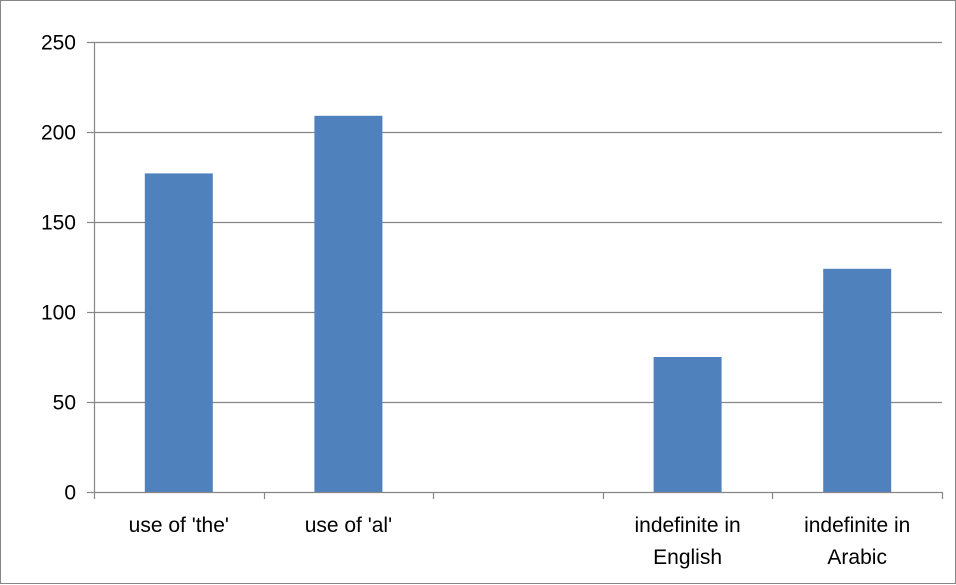  I want to click on y-tick-label: 100, so click(58, 313).